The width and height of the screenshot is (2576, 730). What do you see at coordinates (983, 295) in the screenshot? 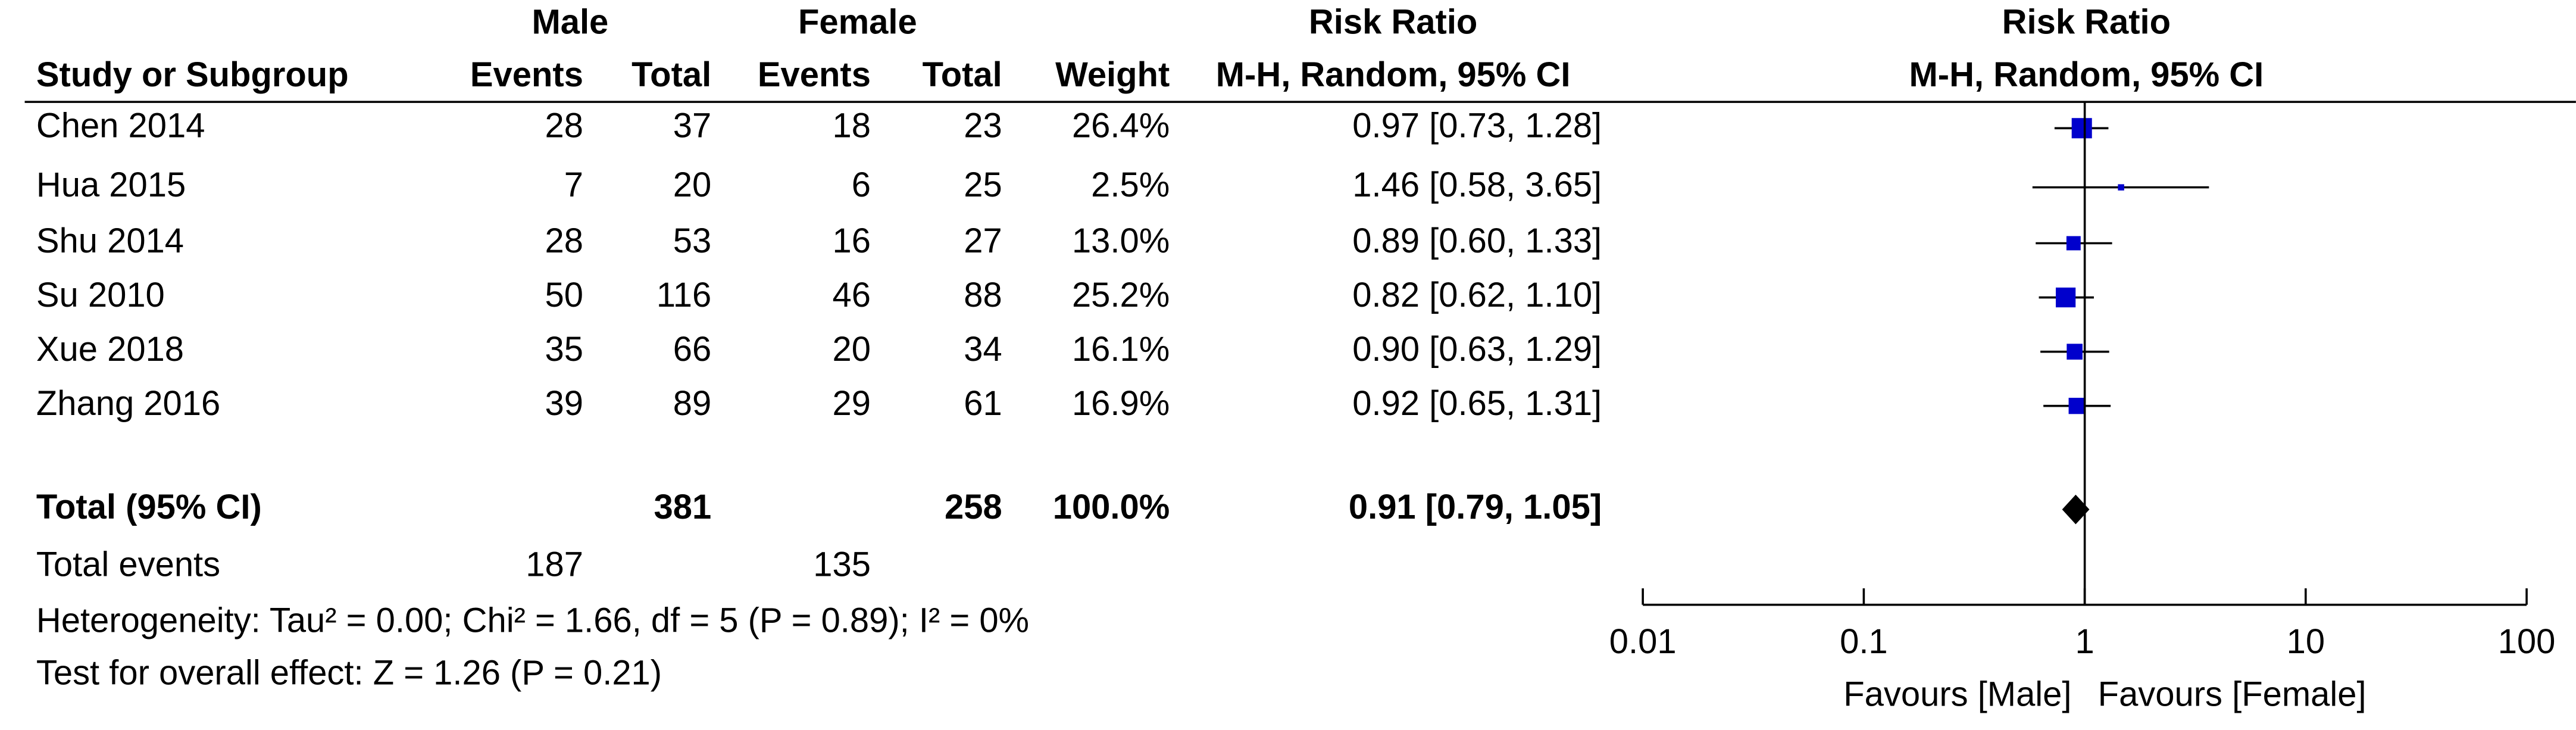
I see `female-total: 88` at bounding box center [983, 295].